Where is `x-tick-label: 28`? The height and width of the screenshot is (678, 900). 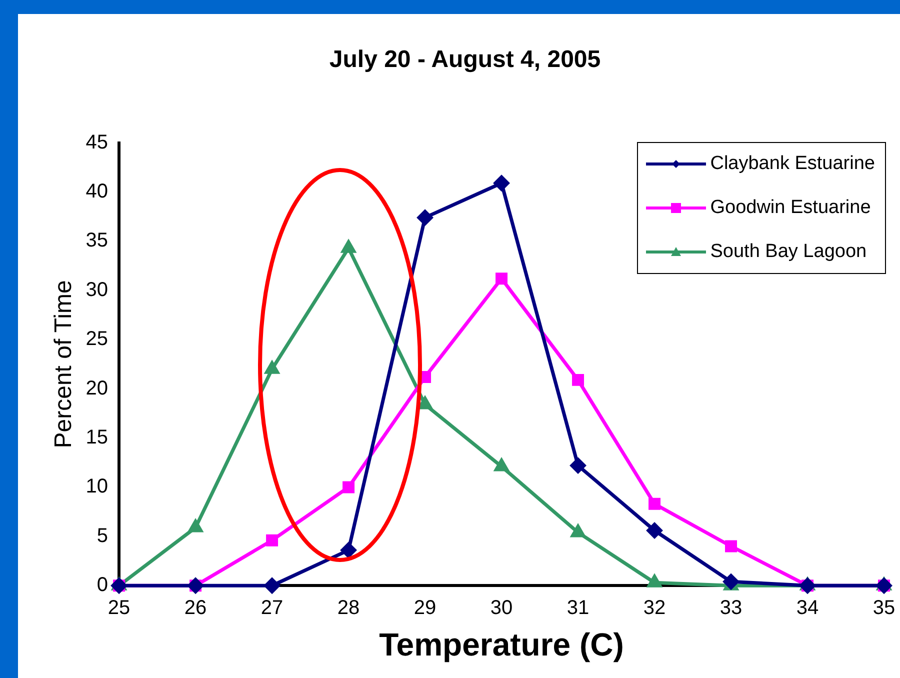
x-tick-label: 28 is located at coordinates (348, 608).